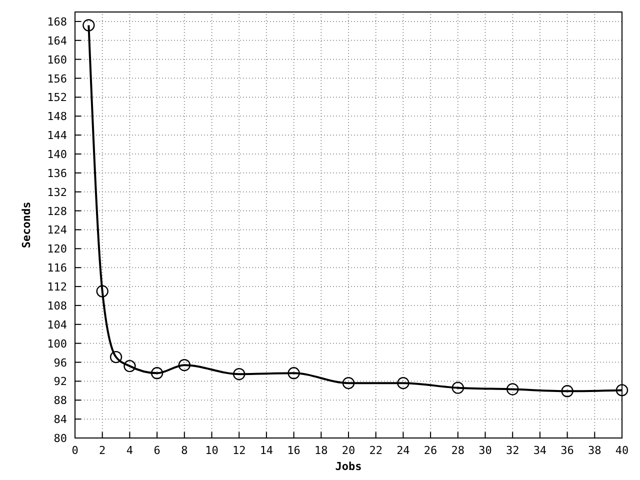 This screenshot has width=640, height=480. I want to click on x-tick-label: 28, so click(458, 450).